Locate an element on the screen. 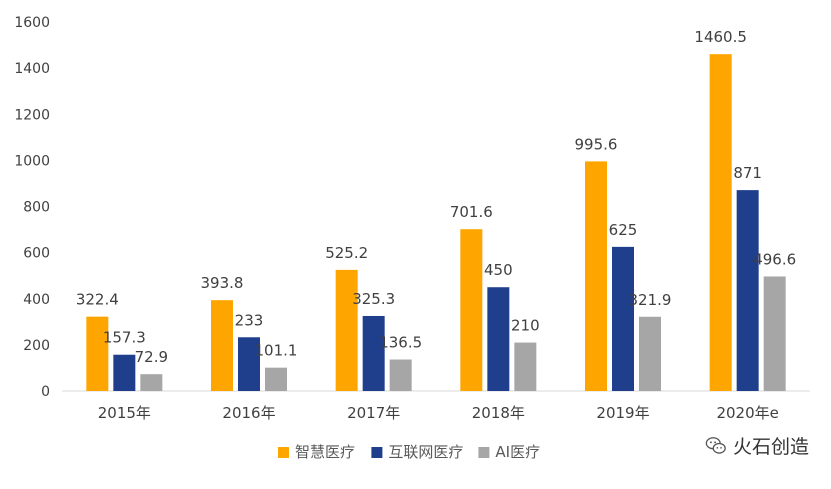 The height and width of the screenshot is (489, 831). watermark: 火石创造 is located at coordinates (757, 445).